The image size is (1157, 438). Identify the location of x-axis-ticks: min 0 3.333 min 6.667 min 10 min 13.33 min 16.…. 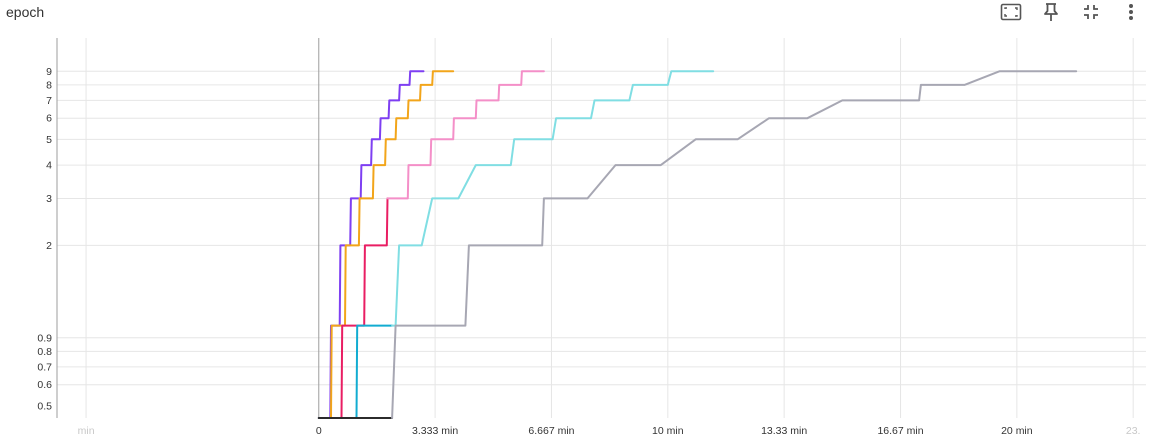
(609, 431).